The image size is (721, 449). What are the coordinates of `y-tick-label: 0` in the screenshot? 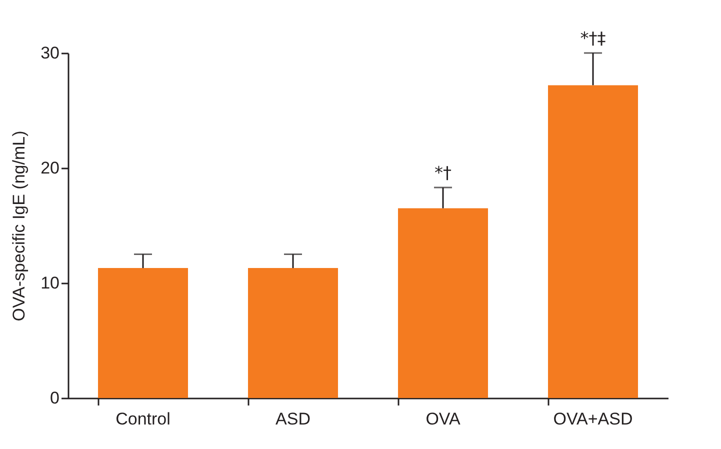 It's located at (55, 398).